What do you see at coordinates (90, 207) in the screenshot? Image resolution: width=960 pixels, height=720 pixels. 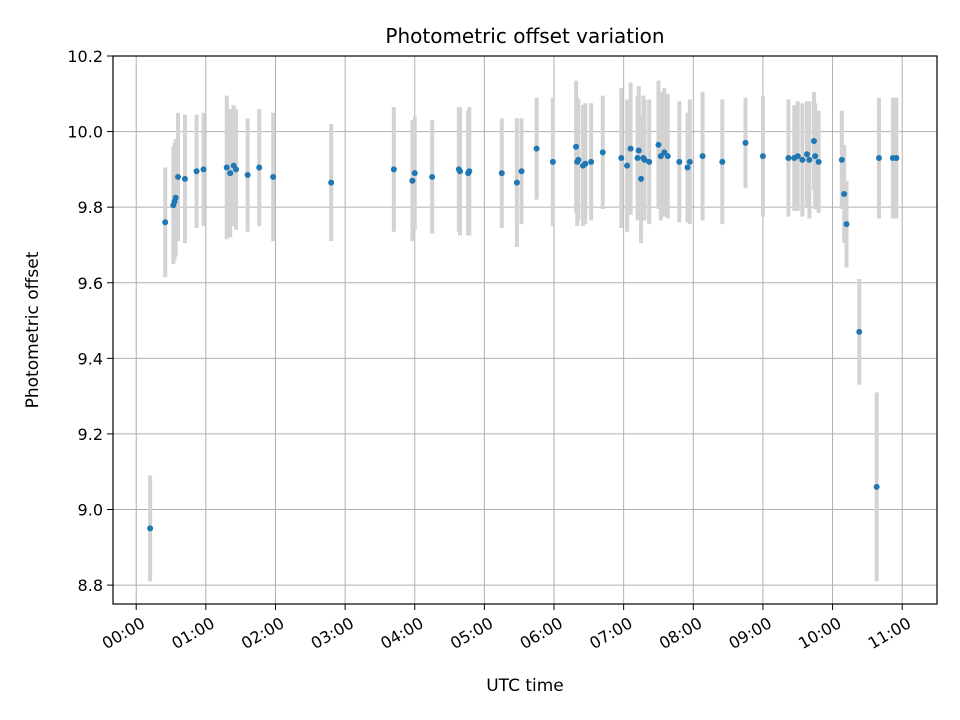 I see `y-tick-label: 9.8` at bounding box center [90, 207].